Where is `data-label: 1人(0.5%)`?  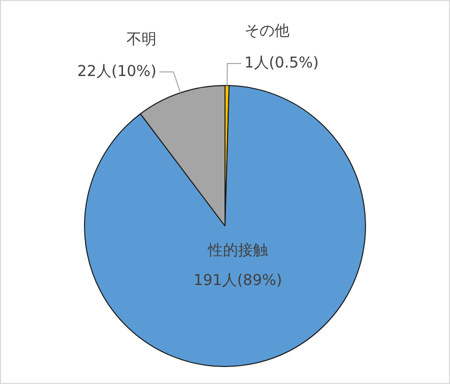
data-label: 1人(0.5%) is located at coordinates (281, 62).